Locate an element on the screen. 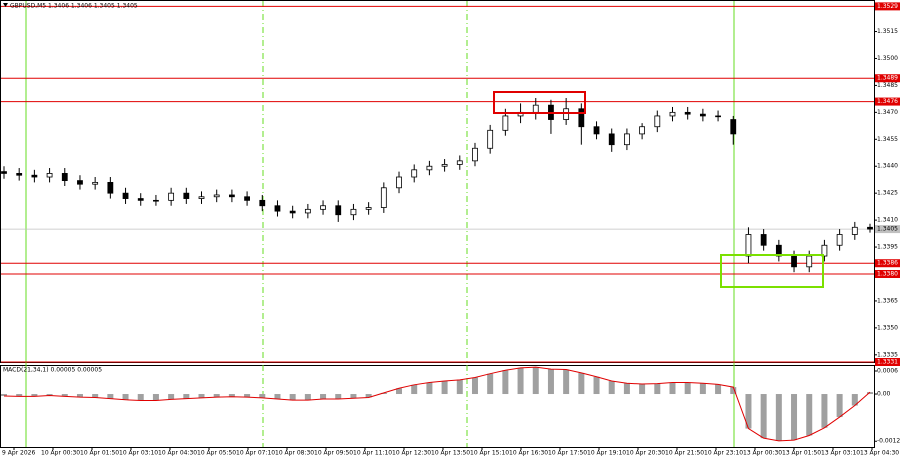  level-label: 1.3489 is located at coordinates (887, 78).